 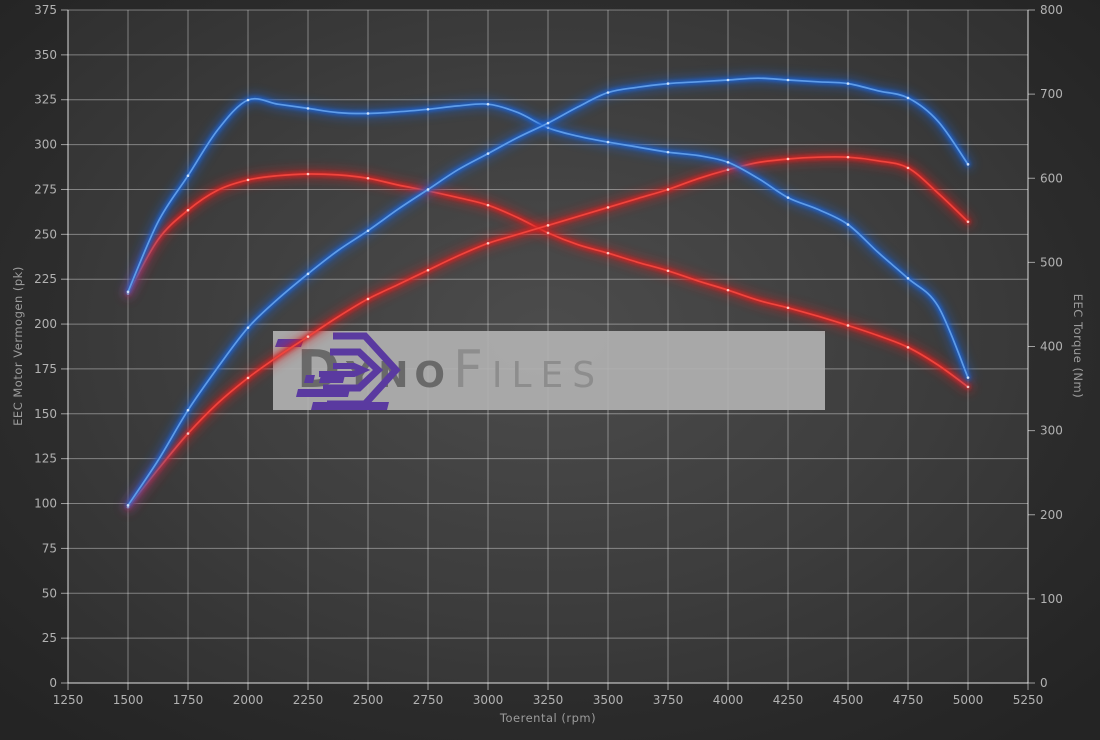 What do you see at coordinates (1051, 94) in the screenshot?
I see `svg-text: 700` at bounding box center [1051, 94].